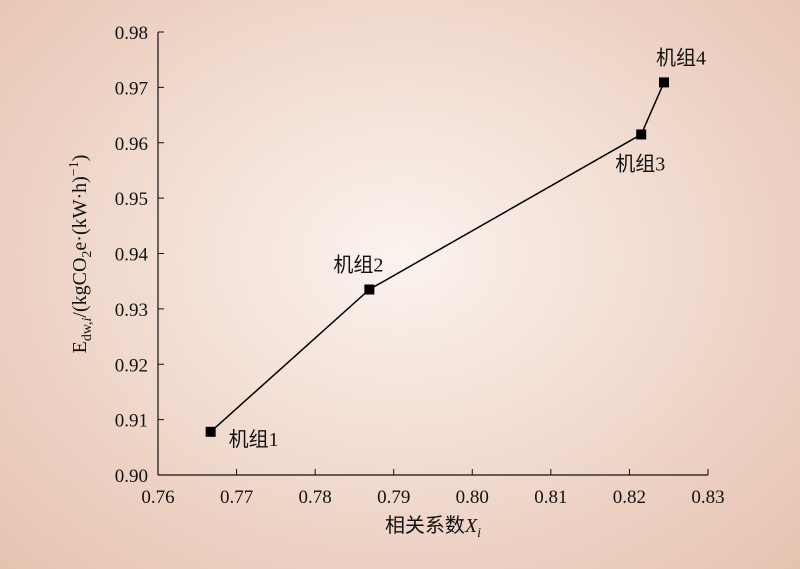  What do you see at coordinates (131, 476) in the screenshot?
I see `y-tick-label: 0.90` at bounding box center [131, 476].